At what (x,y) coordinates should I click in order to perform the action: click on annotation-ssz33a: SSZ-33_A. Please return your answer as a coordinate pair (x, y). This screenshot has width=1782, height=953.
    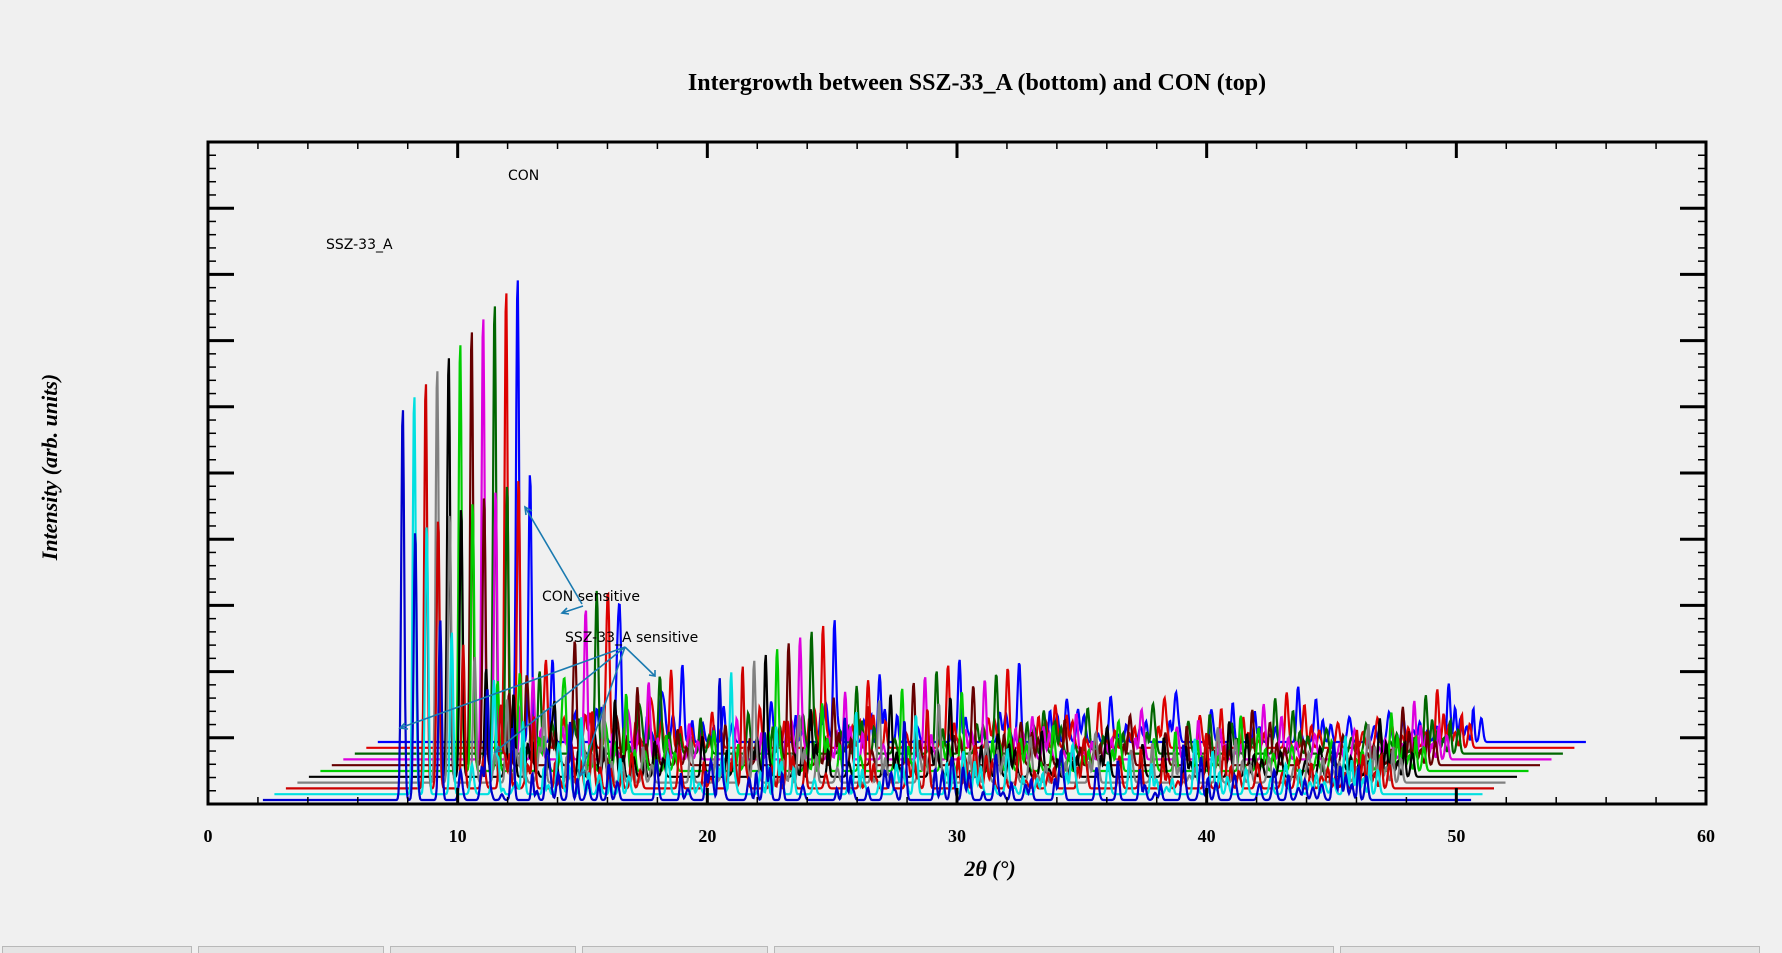
    Looking at the image, I should click on (359, 245).